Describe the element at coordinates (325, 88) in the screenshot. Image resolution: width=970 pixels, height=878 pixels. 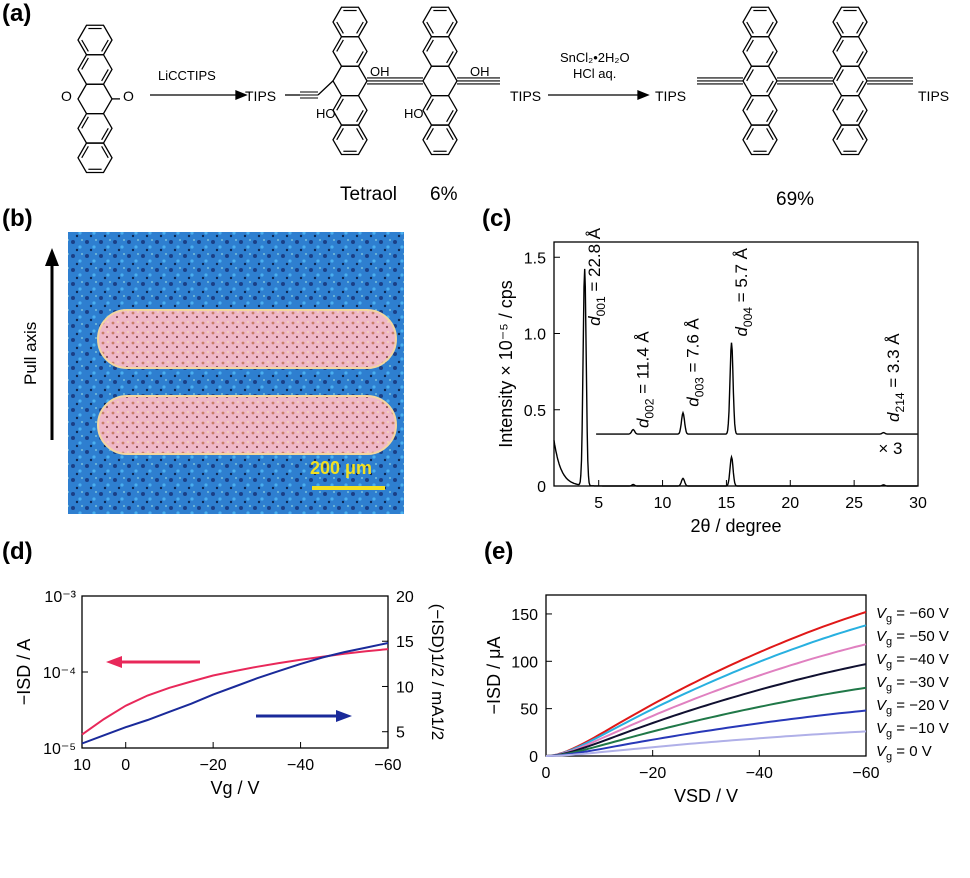
I see `bond` at that location.